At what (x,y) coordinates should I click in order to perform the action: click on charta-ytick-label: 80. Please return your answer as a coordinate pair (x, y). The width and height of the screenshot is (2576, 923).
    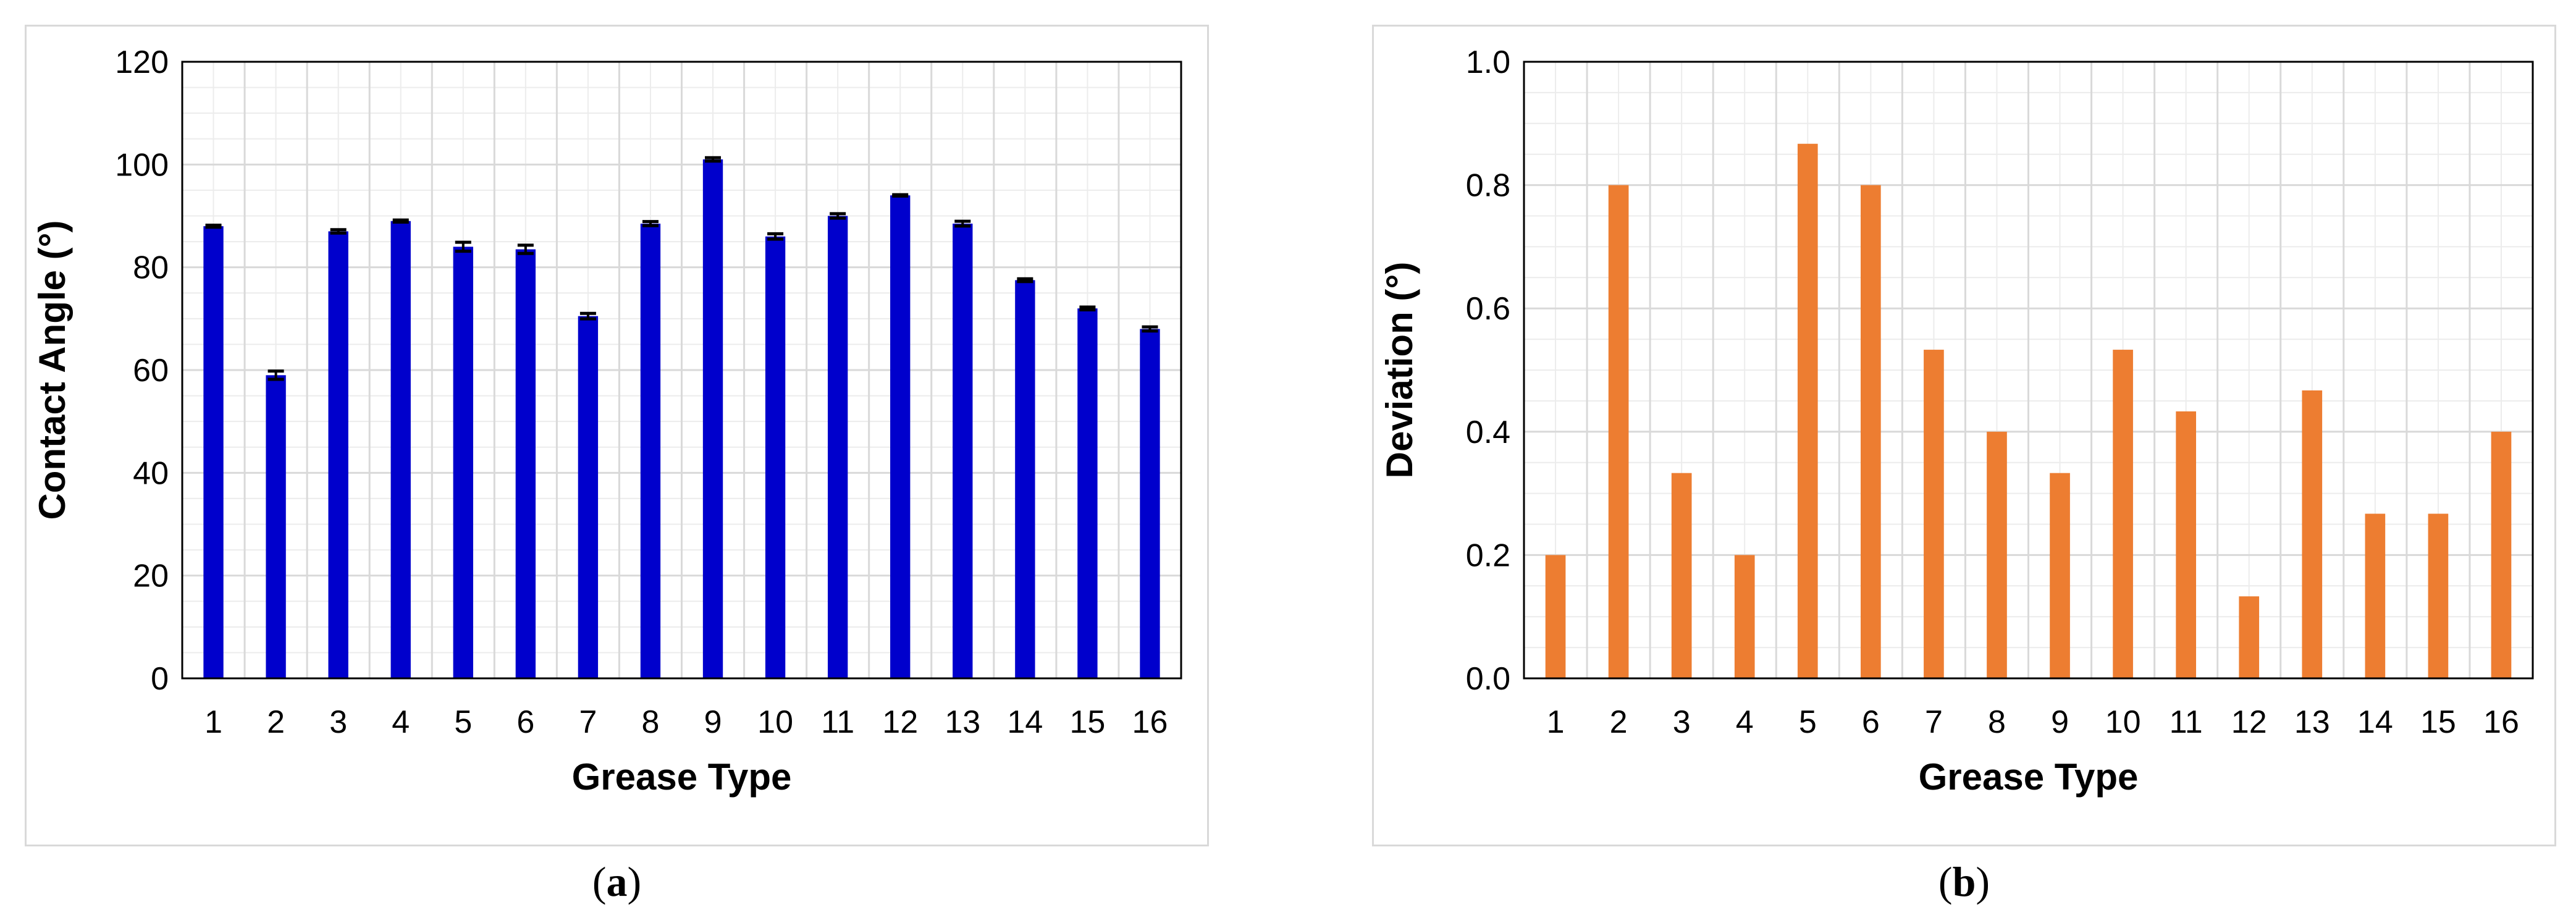
    Looking at the image, I should click on (151, 268).